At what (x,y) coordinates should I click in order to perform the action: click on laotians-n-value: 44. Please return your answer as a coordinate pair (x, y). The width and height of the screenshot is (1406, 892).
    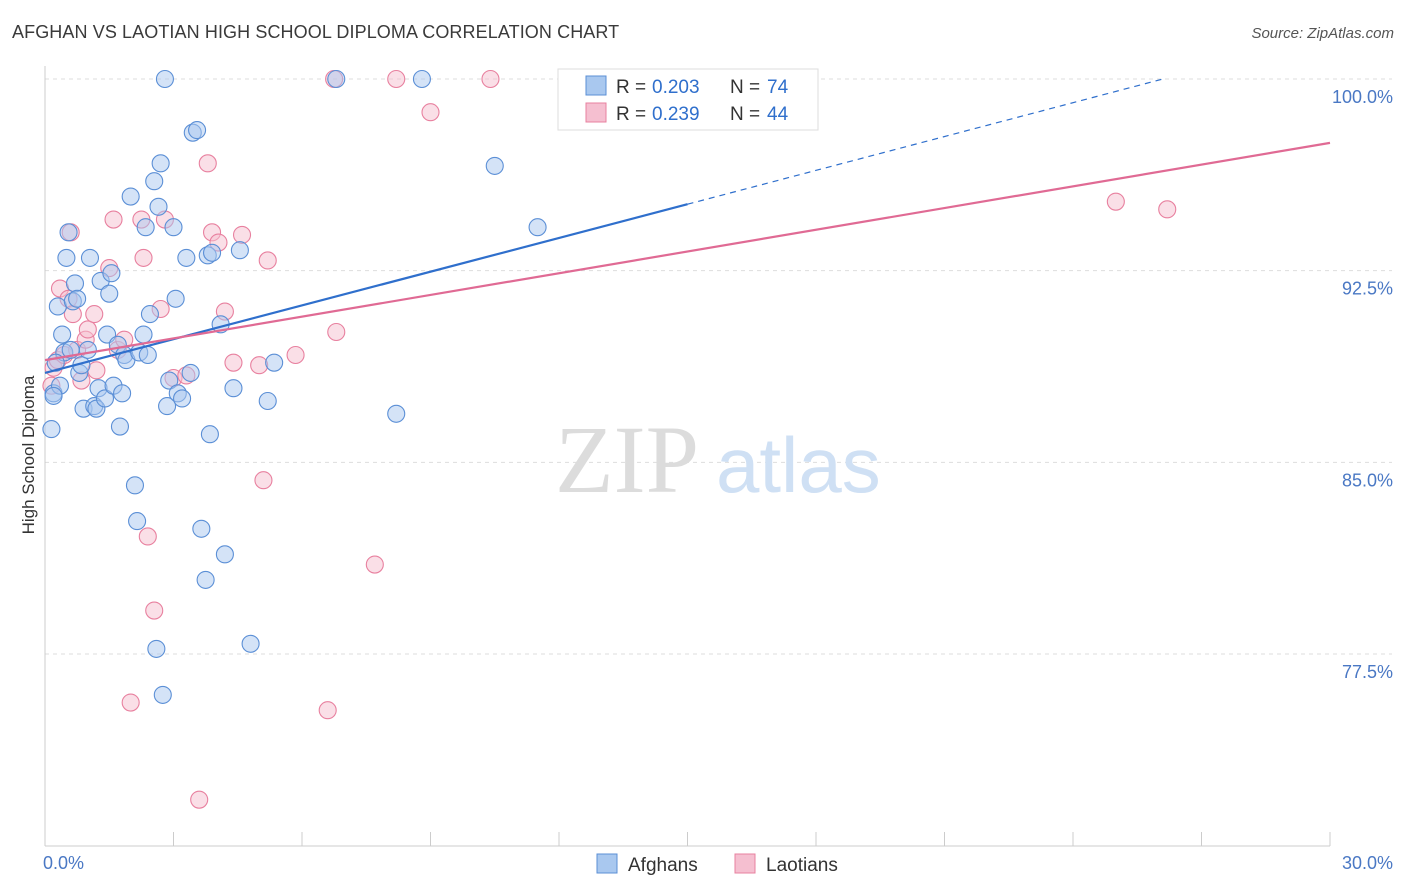
    Looking at the image, I should click on (778, 114).